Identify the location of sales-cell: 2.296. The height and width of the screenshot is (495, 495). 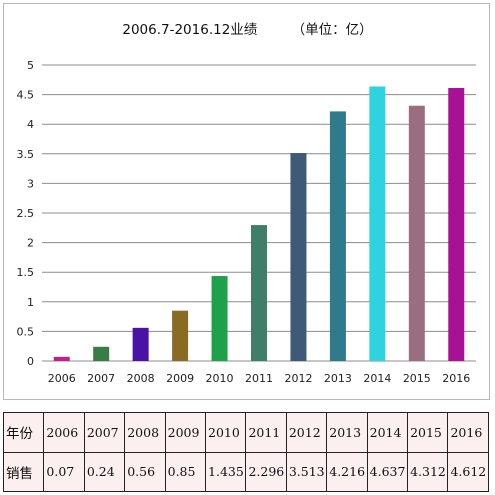
(266, 471).